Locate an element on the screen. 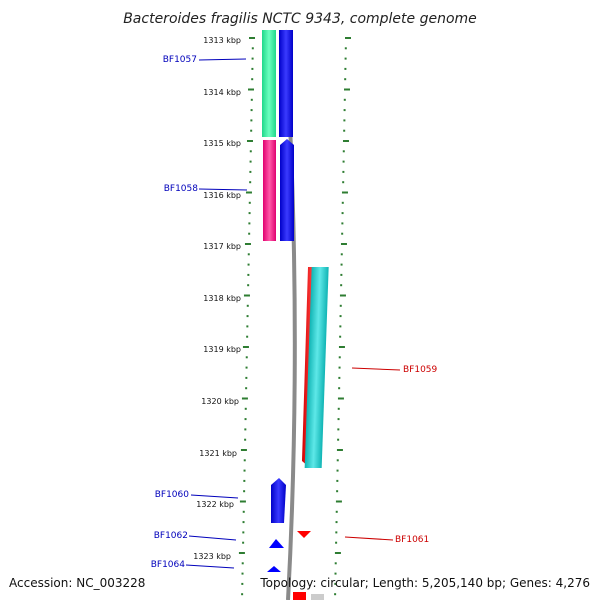 The width and height of the screenshot is (600, 600). gene-BF1062-shape is located at coordinates (276, 543).